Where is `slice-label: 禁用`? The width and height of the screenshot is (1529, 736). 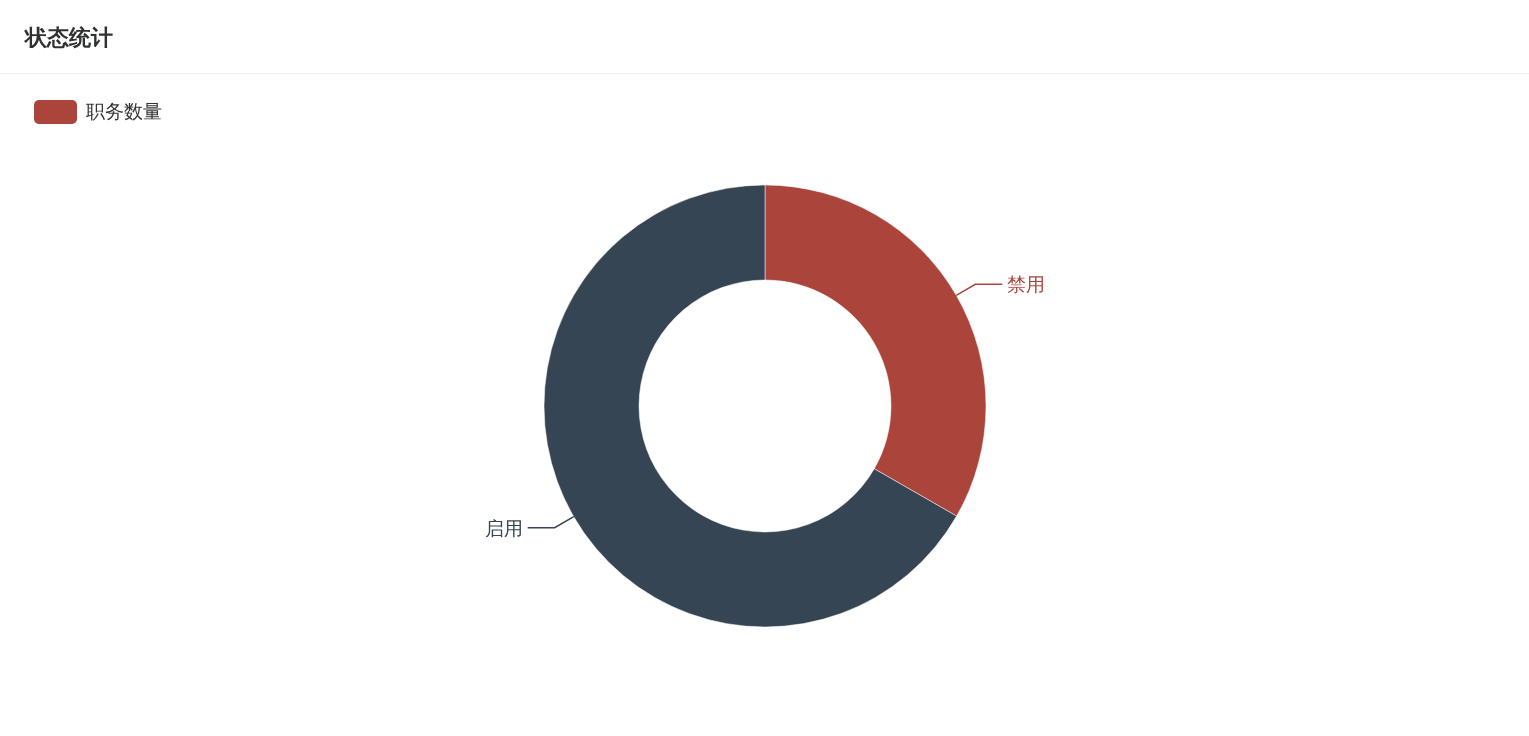
slice-label: 禁用 is located at coordinates (1026, 284).